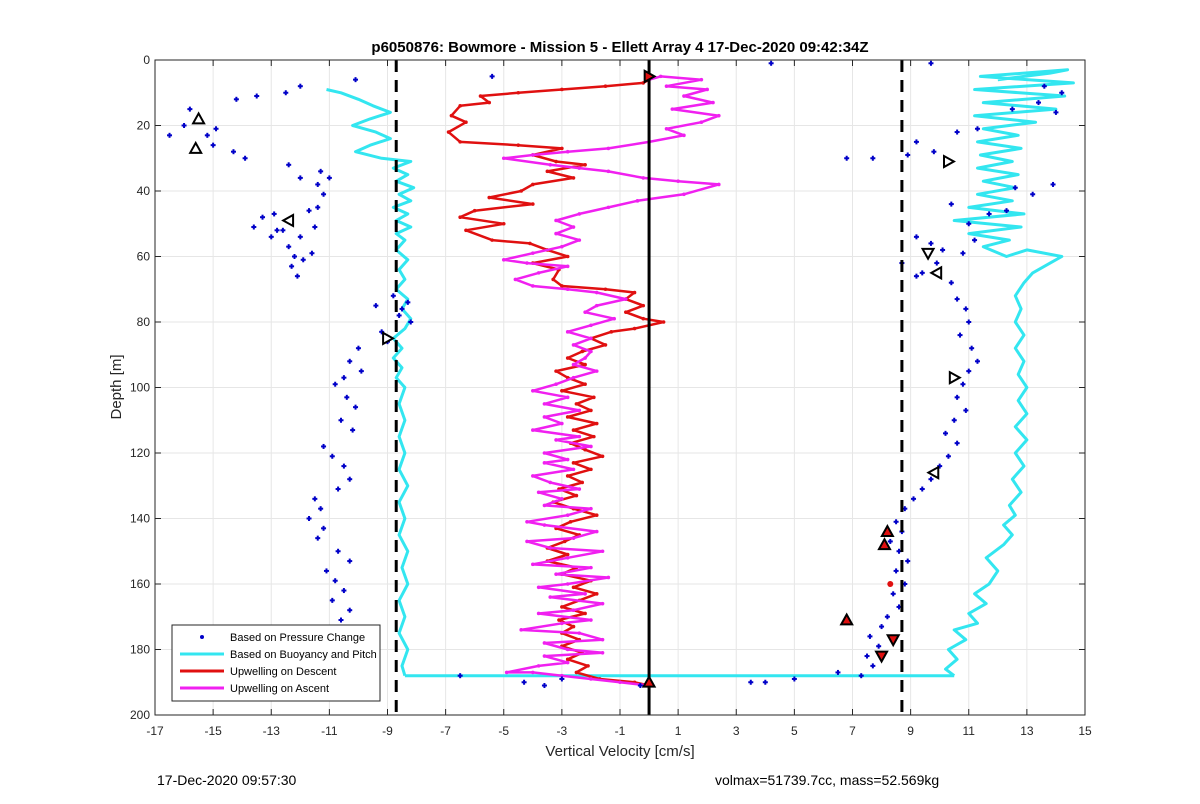 The width and height of the screenshot is (1200, 804). I want to click on y-tick-label: 0, so click(146, 60).